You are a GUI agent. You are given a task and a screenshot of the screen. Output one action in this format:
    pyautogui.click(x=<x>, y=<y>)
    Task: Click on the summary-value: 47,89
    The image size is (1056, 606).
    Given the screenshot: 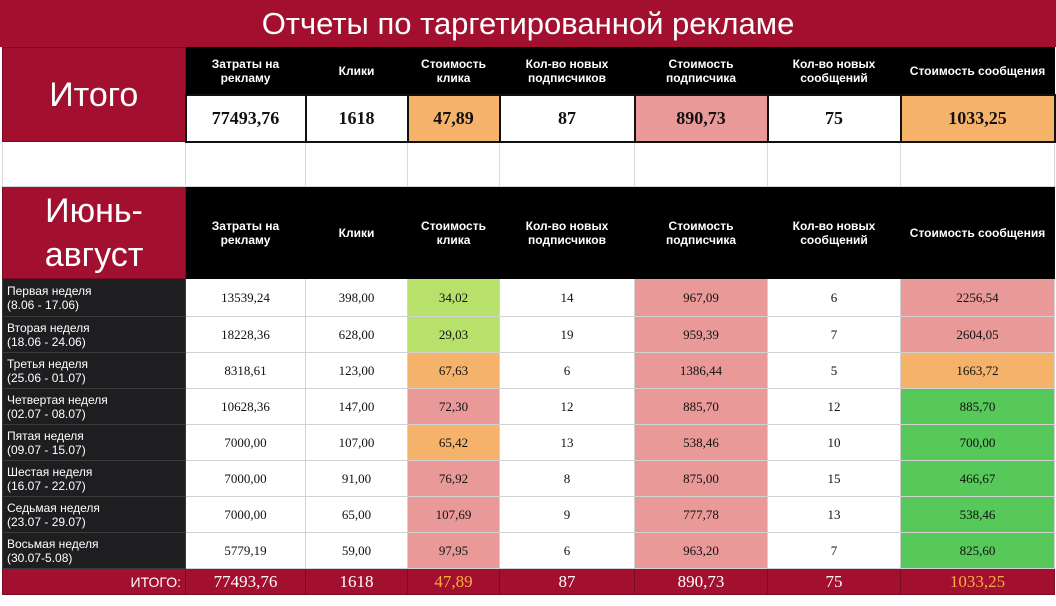 What is the action you would take?
    pyautogui.click(x=453, y=118)
    